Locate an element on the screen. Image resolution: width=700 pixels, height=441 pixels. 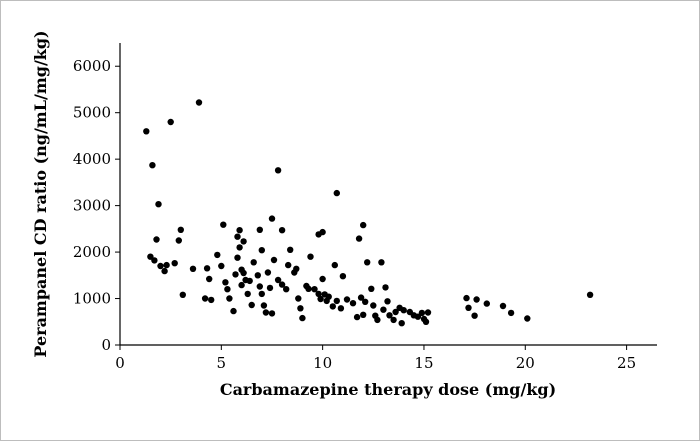
x-tick-label: 10 is located at coordinates (322, 363).